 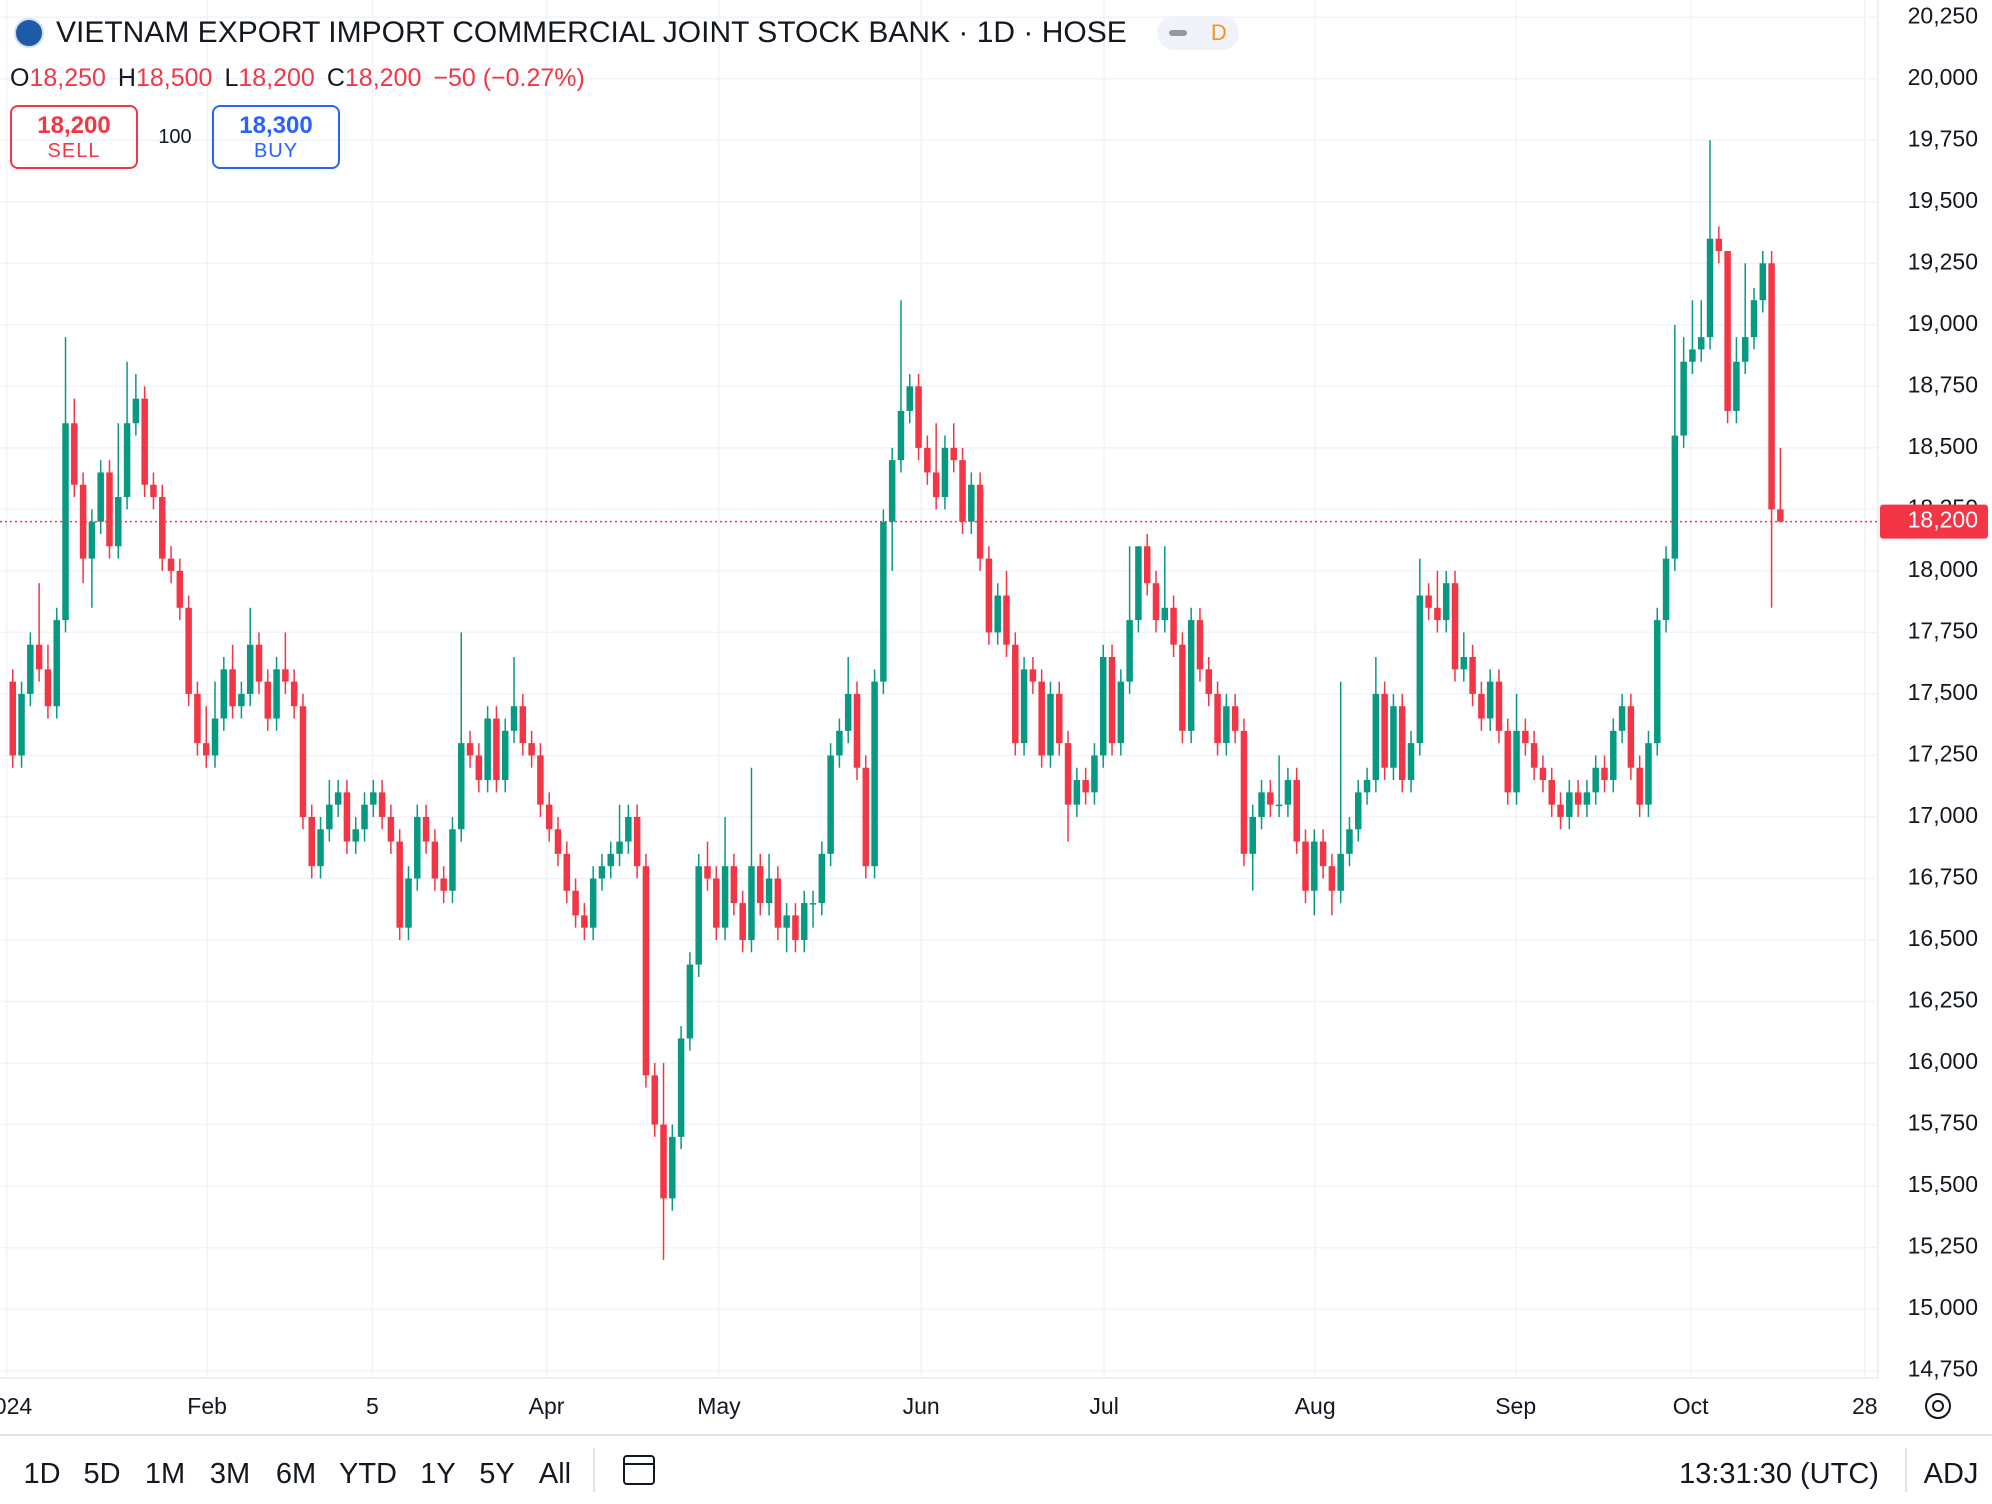 What do you see at coordinates (296, 1474) in the screenshot?
I see `range-button: 6M` at bounding box center [296, 1474].